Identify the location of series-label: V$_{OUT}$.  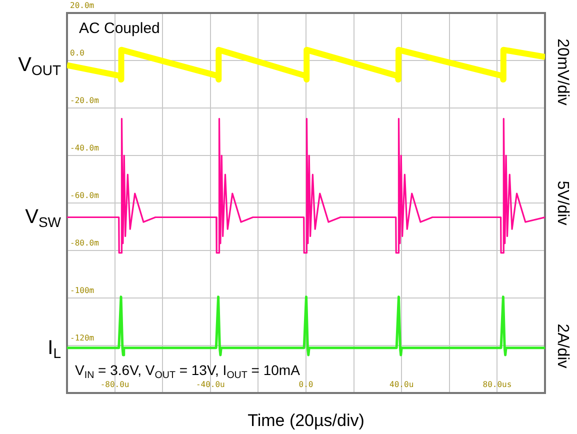
(39, 66).